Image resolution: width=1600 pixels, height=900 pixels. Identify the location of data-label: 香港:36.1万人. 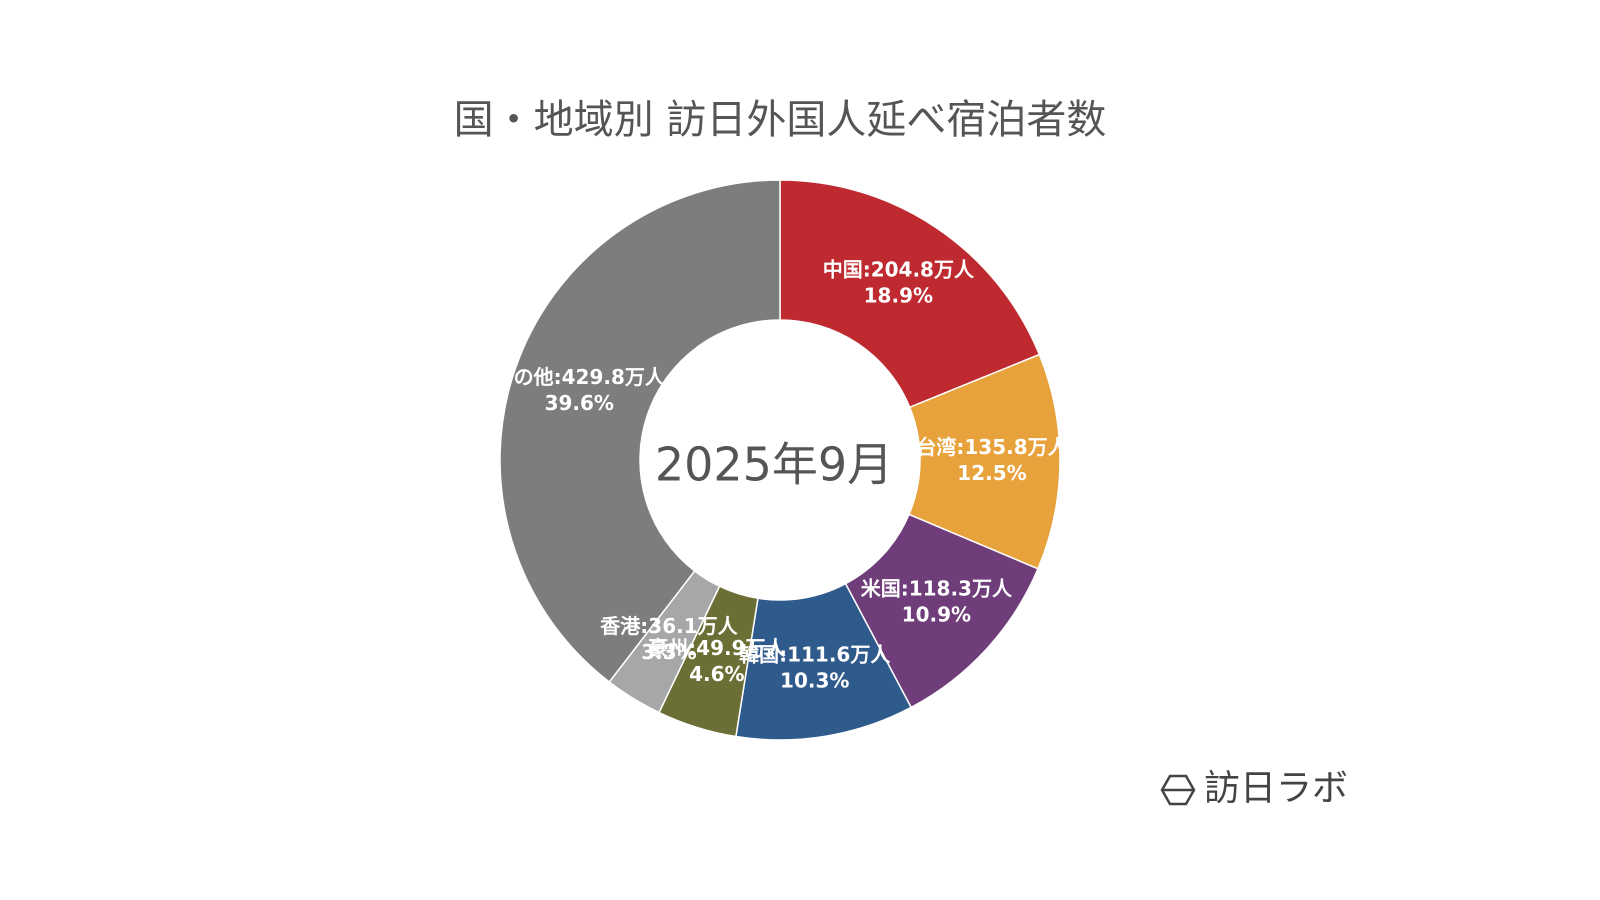
(669, 626).